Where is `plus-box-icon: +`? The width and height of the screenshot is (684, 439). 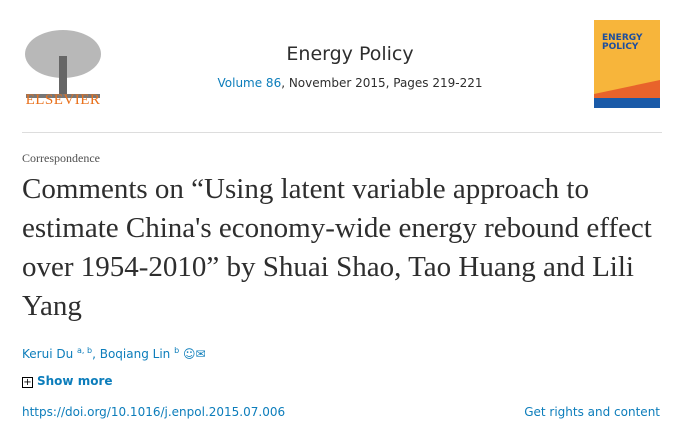 plus-box-icon: + is located at coordinates (27, 382).